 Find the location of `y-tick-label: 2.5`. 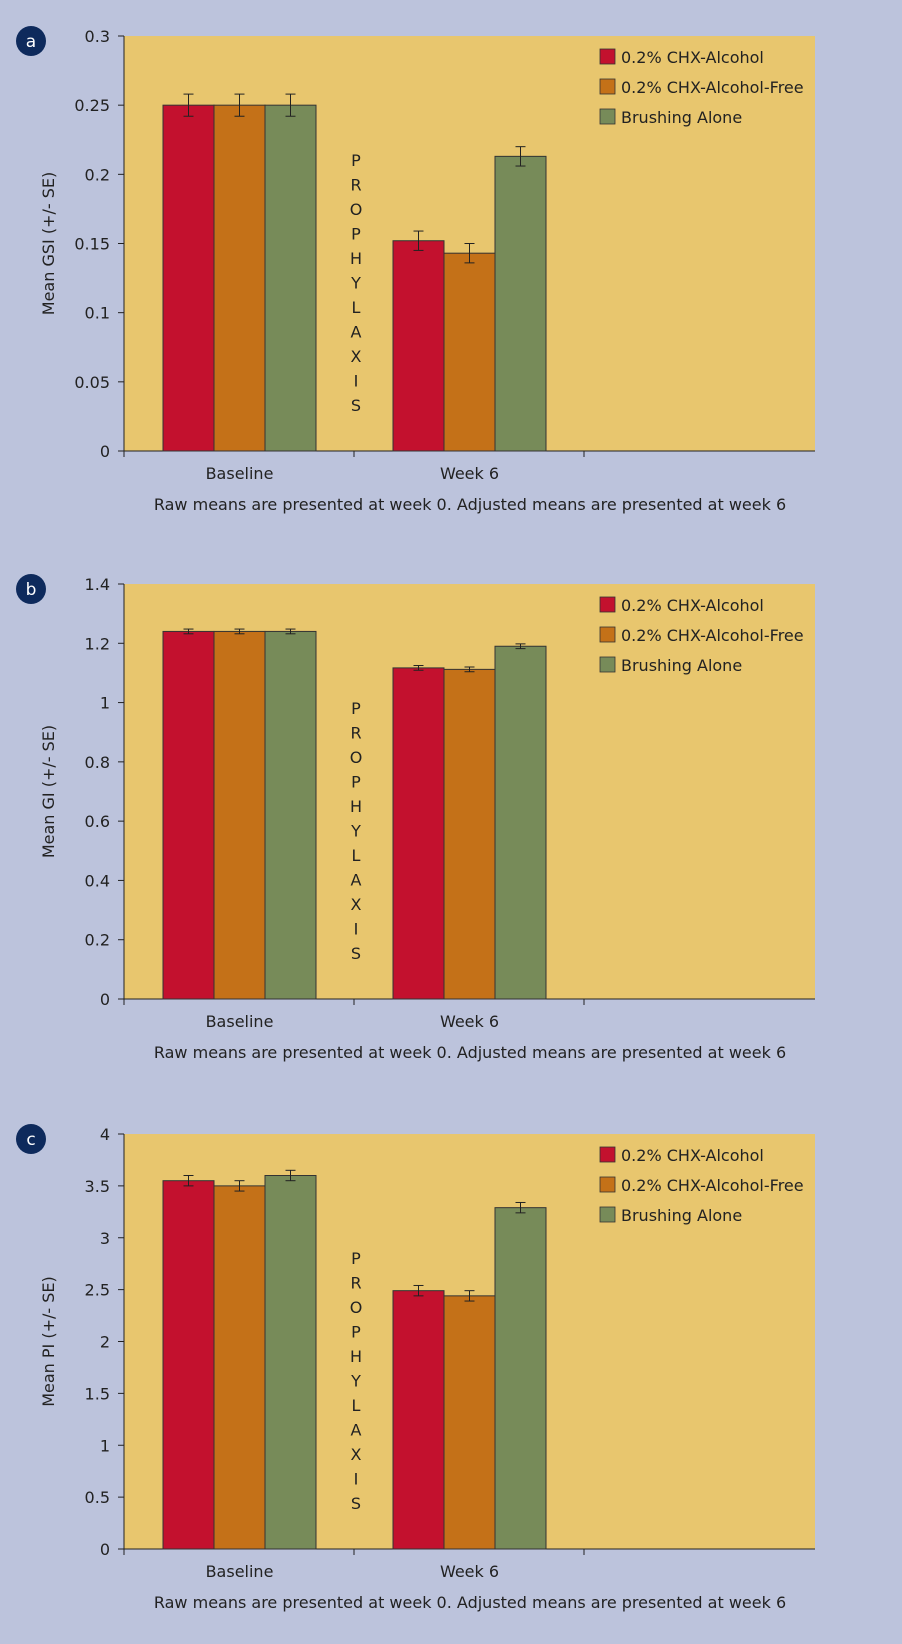

y-tick-label: 2.5 is located at coordinates (97, 1290).